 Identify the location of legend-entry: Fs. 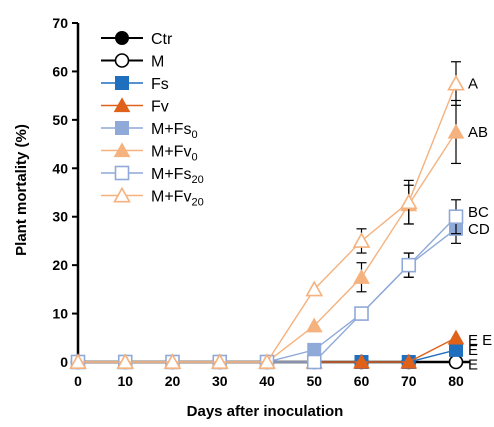
(135, 84).